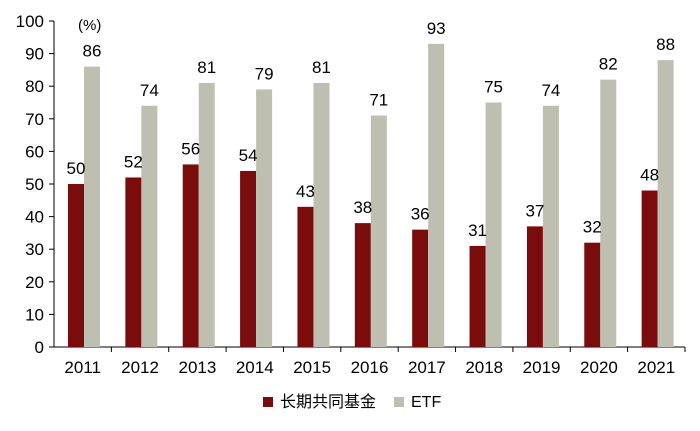  What do you see at coordinates (34, 217) in the screenshot?
I see `y-tick-label: 40` at bounding box center [34, 217].